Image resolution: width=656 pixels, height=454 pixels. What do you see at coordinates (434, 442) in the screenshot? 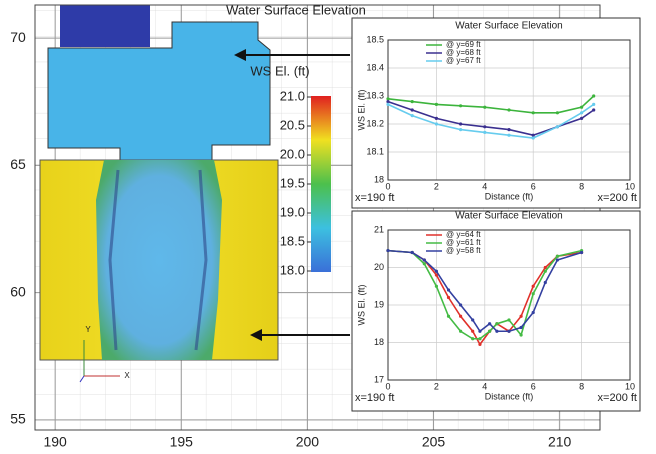
I see `x-tick-label: 205` at bounding box center [434, 442].